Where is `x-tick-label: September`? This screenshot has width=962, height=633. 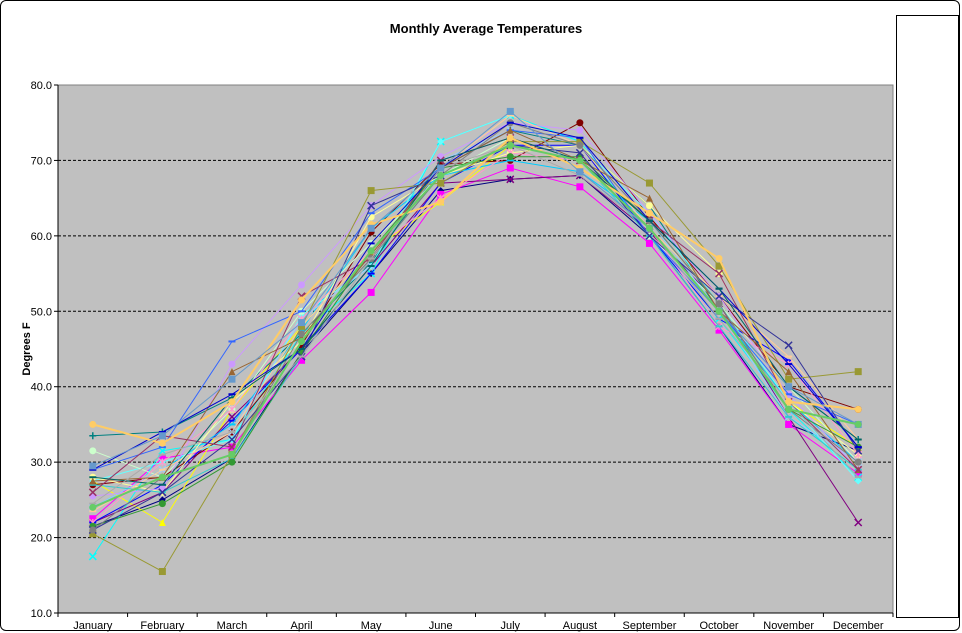
x-tick-label: September is located at coordinates (650, 626).